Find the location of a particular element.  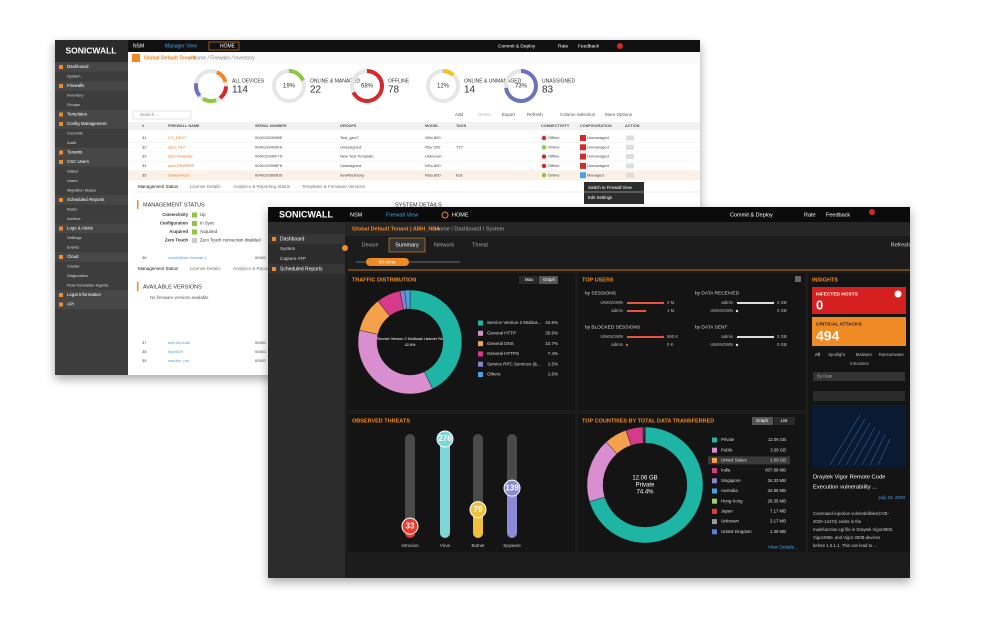

table-cell: Sonicw-test is located at coordinates (179, 174).